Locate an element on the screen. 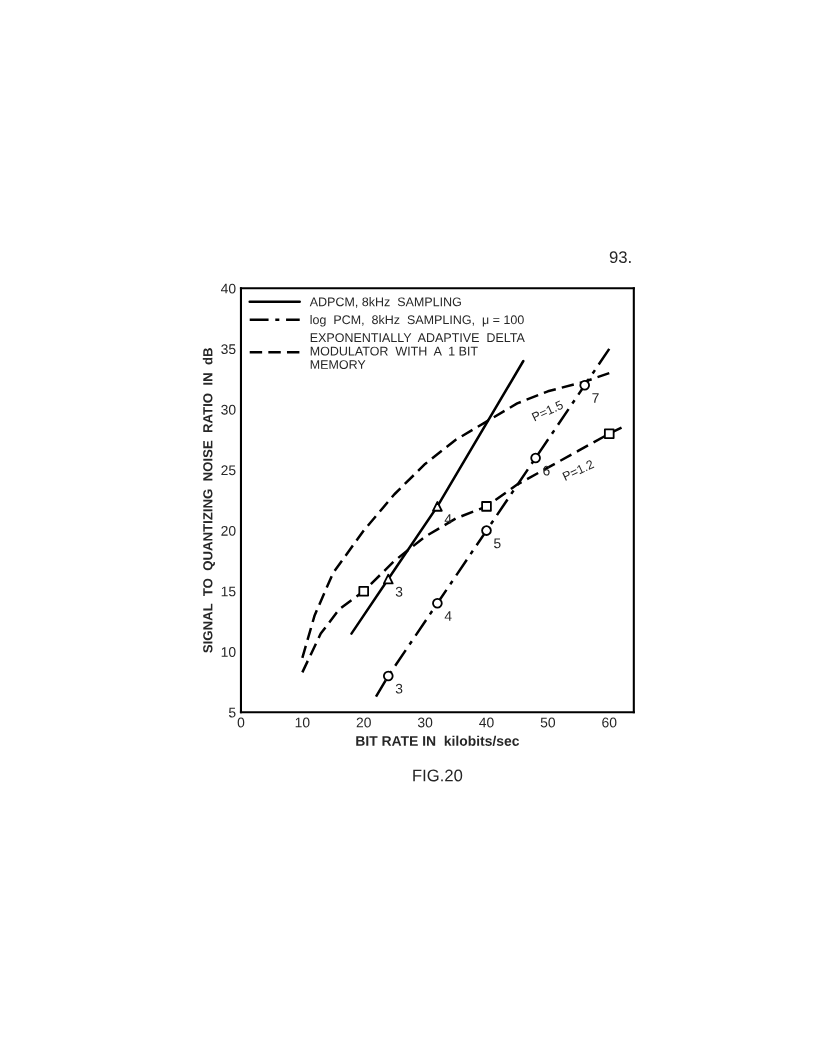  caption: FIG.20 is located at coordinates (438, 775).